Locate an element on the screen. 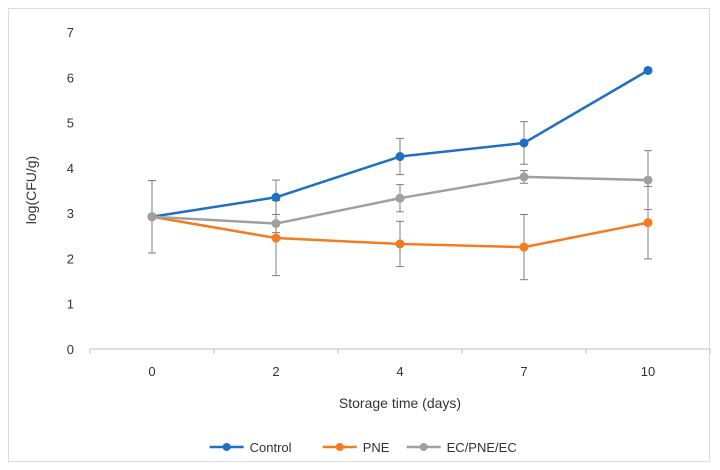 This screenshot has width=720, height=470. y-tick-label: 4 is located at coordinates (70, 168).